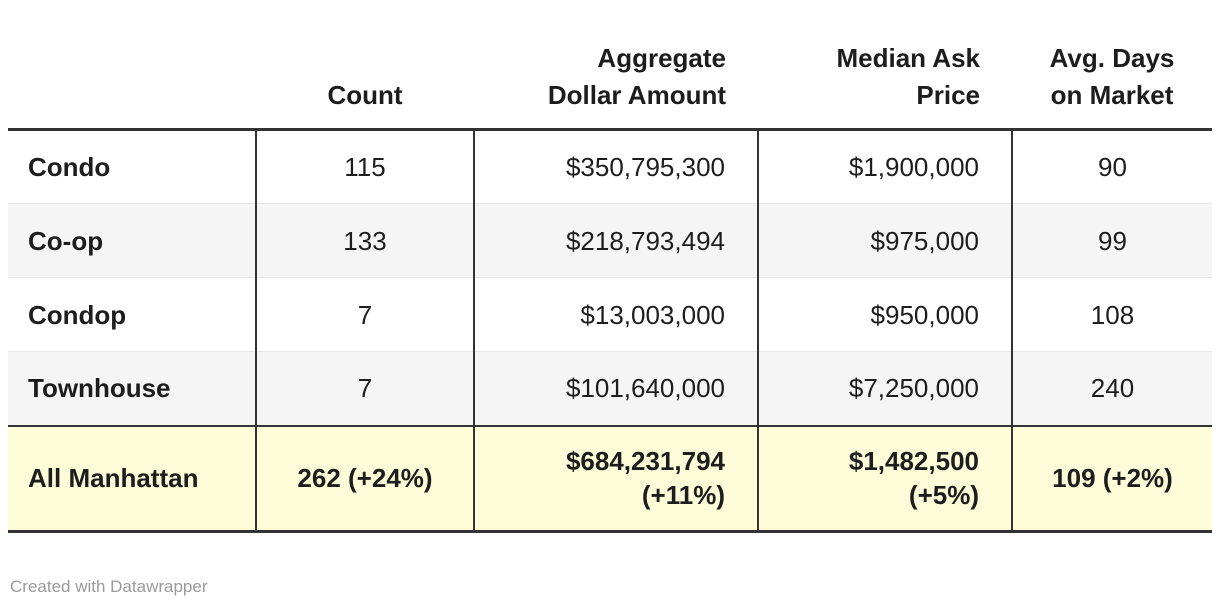 Image resolution: width=1220 pixels, height=616 pixels. What do you see at coordinates (616, 240) in the screenshot?
I see `cell-aggregate: $218,793,494` at bounding box center [616, 240].